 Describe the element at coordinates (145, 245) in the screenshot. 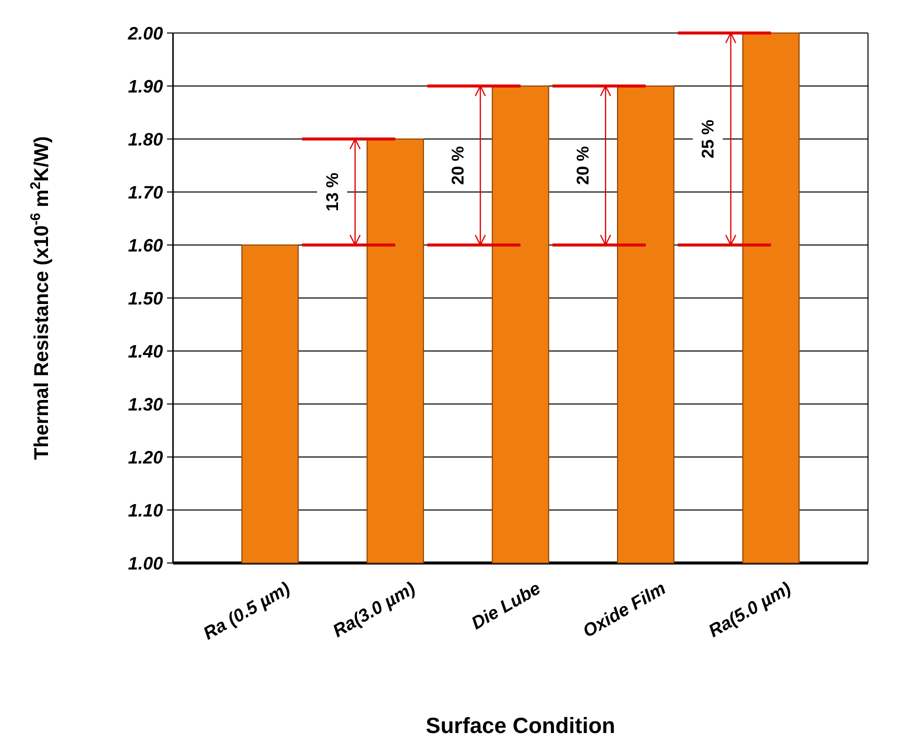

I see `y-tick-label: 1.60` at that location.